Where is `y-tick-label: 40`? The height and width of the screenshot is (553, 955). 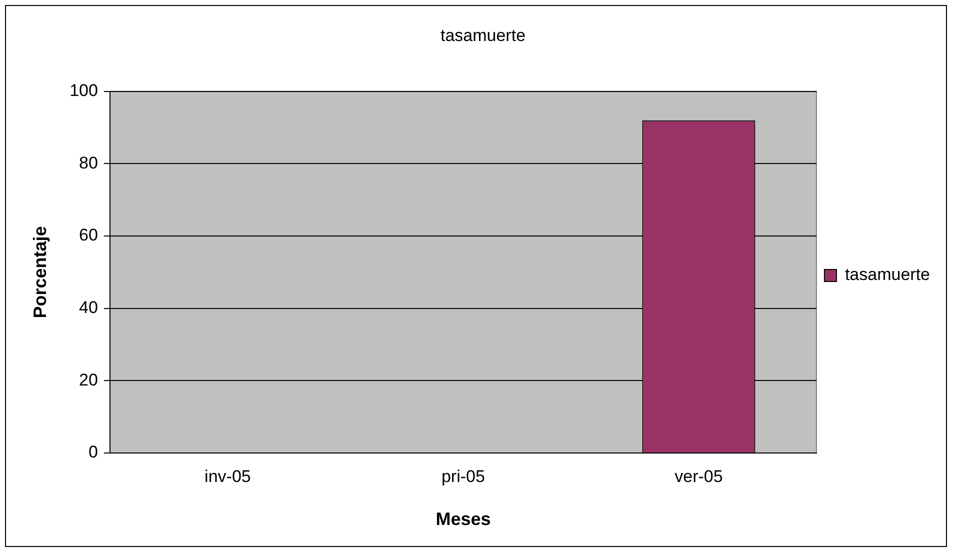 y-tick-label: 40 is located at coordinates (88, 308).